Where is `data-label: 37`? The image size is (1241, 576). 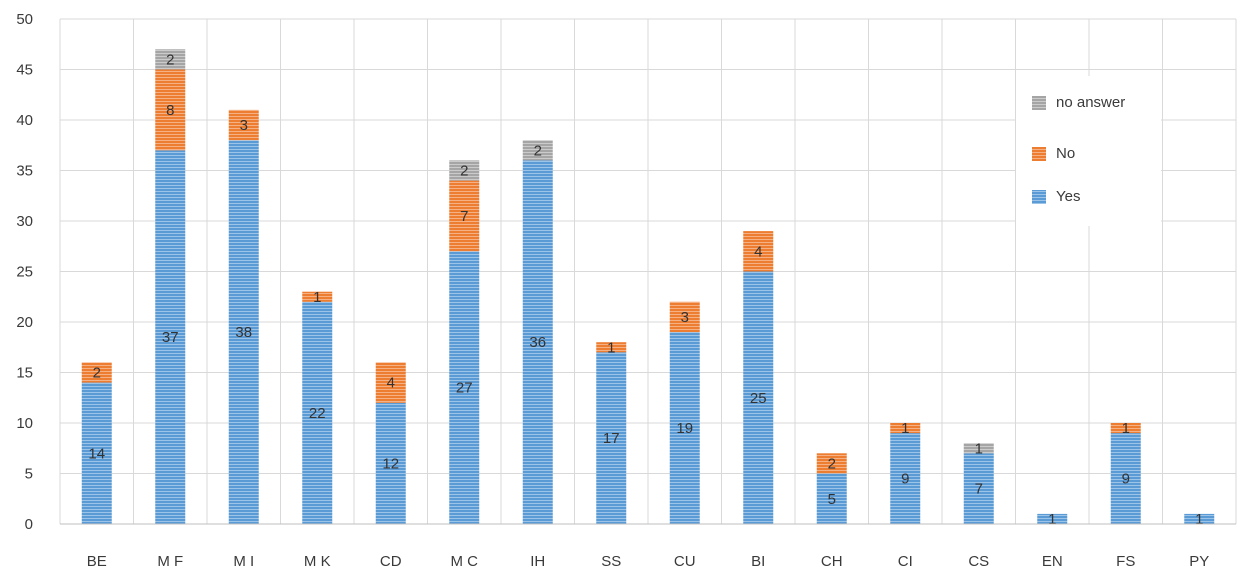 data-label: 37 is located at coordinates (170, 337).